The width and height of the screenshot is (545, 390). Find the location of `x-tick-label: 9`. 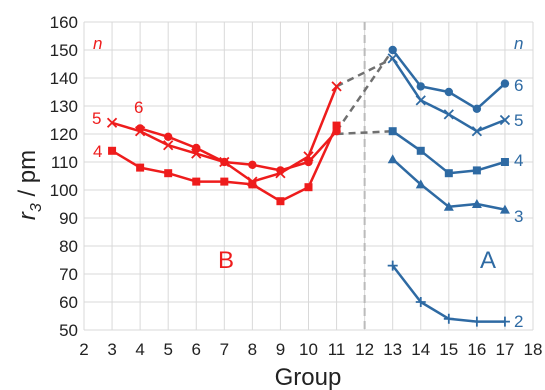

x-tick-label: 9 is located at coordinates (280, 349).